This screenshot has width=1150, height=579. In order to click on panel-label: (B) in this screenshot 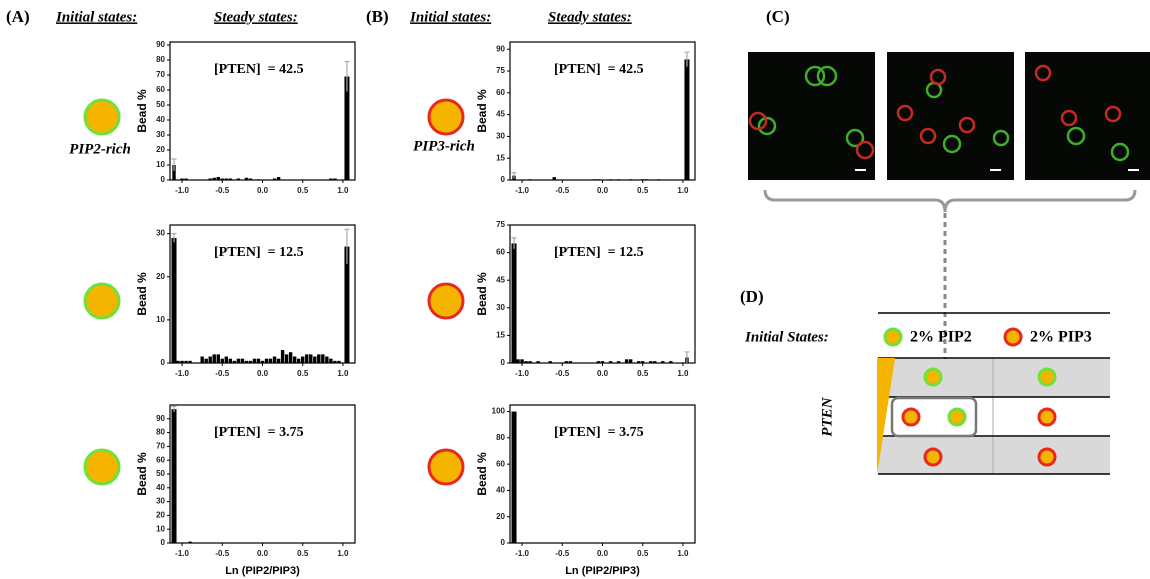, I will do `click(377, 16)`.